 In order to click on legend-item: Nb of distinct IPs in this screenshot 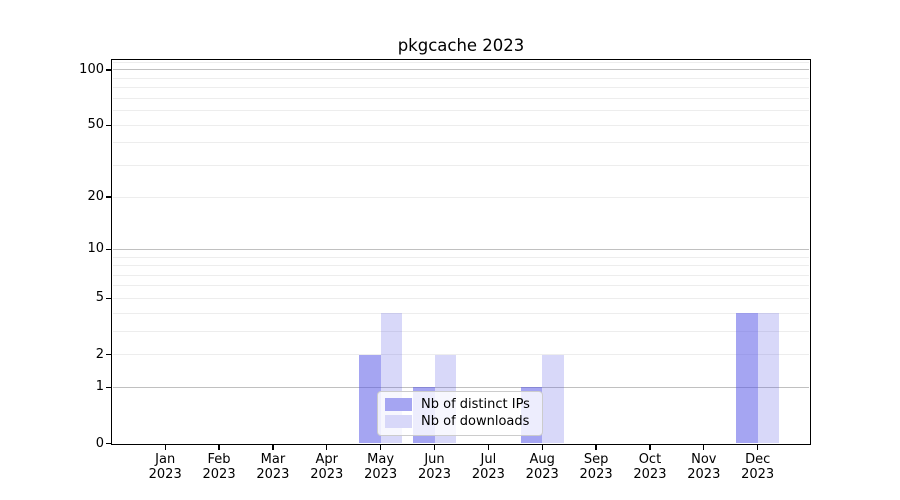, I will do `click(460, 405)`.